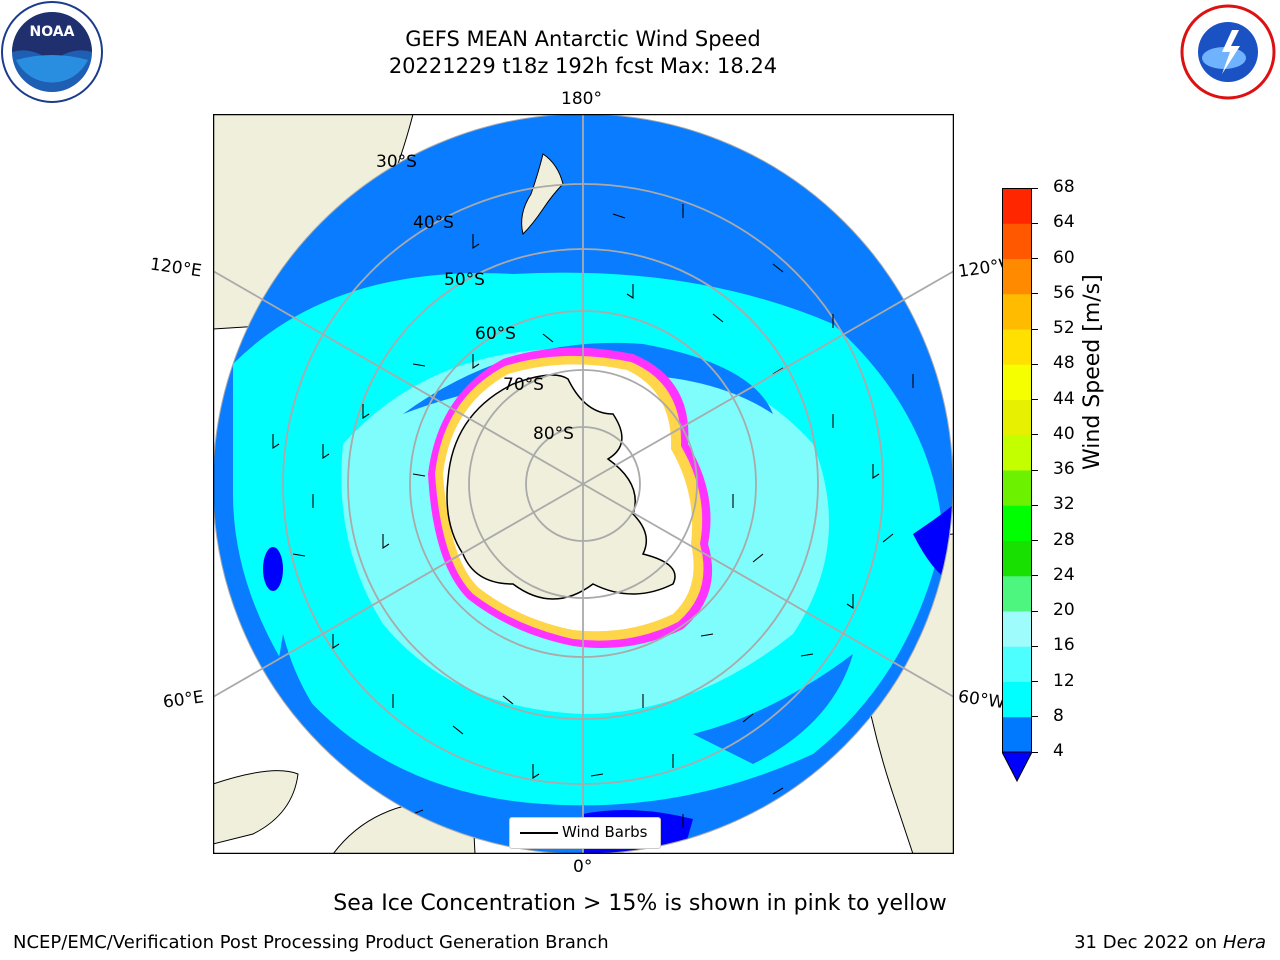 The height and width of the screenshot is (960, 1280). I want to click on antarctica-land, so click(561, 487).